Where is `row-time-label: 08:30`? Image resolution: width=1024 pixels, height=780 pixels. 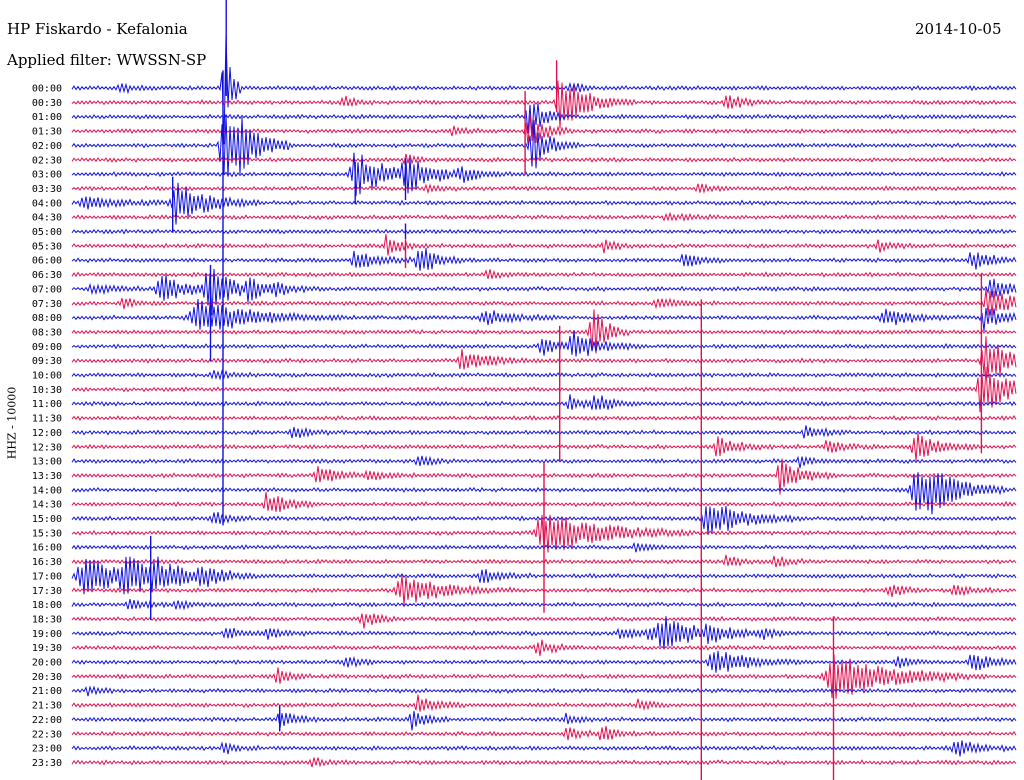 row-time-label: 08:30 is located at coordinates (47, 332).